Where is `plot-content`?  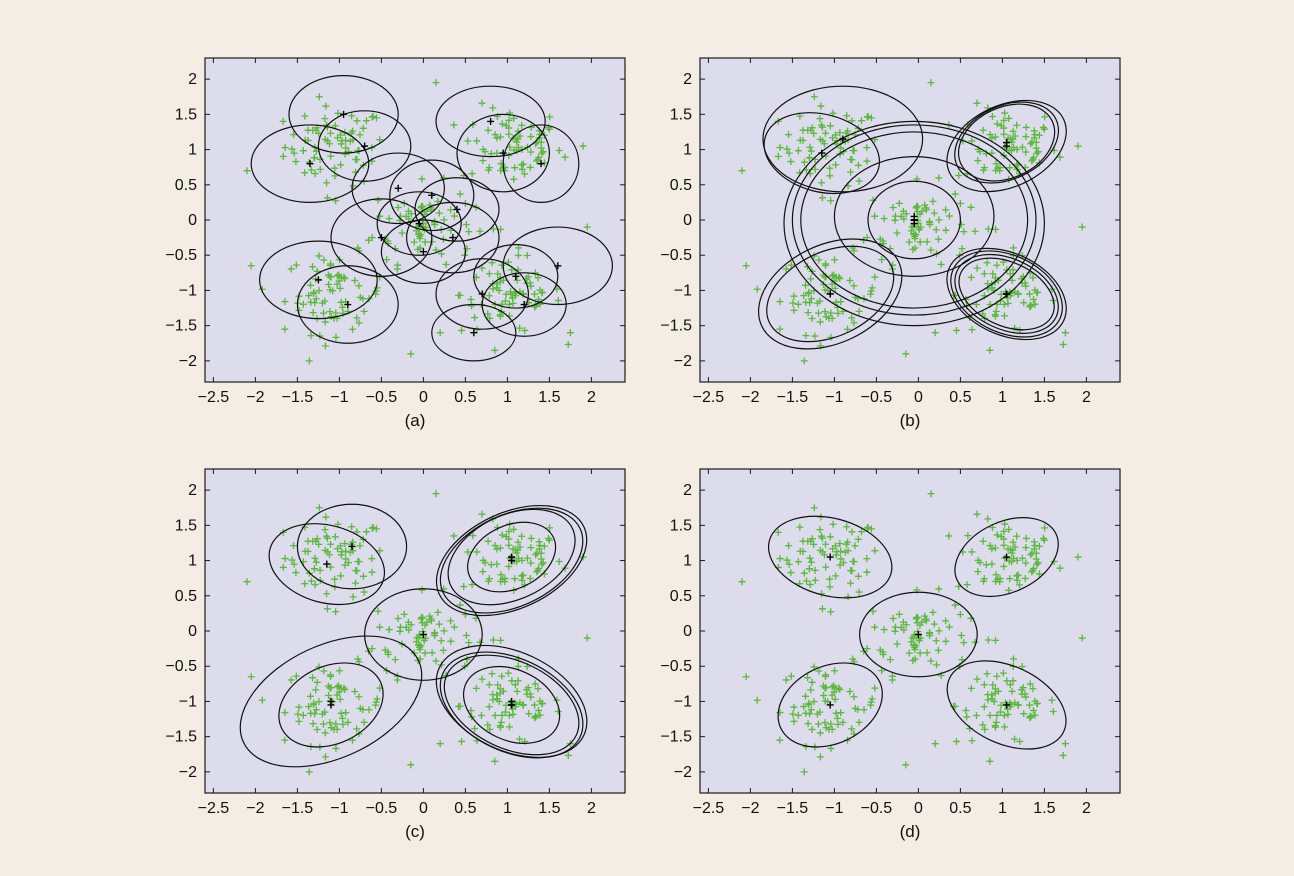 plot-content is located at coordinates (428, 220).